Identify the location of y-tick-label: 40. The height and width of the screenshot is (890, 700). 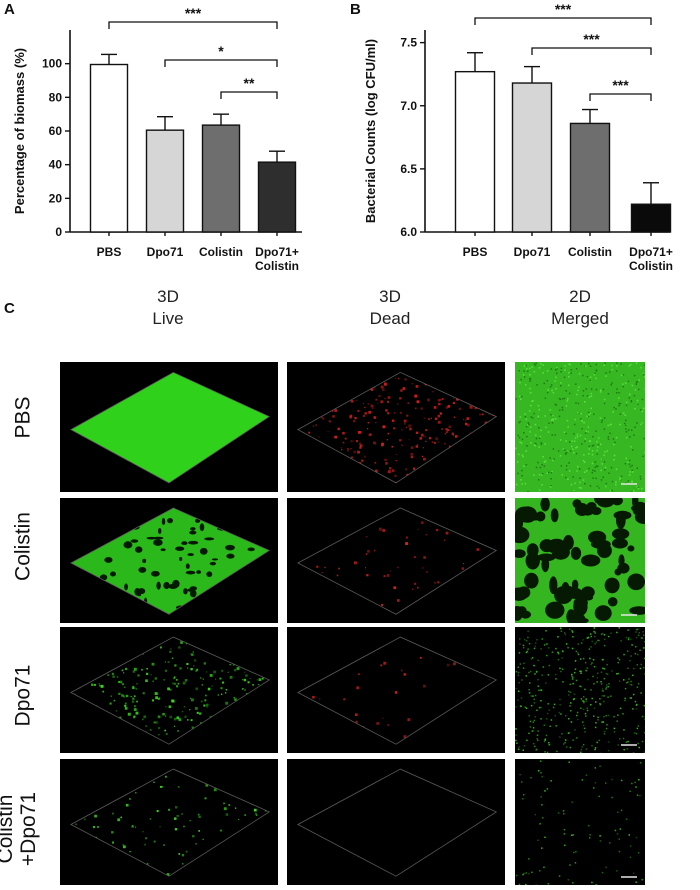
(56, 165).